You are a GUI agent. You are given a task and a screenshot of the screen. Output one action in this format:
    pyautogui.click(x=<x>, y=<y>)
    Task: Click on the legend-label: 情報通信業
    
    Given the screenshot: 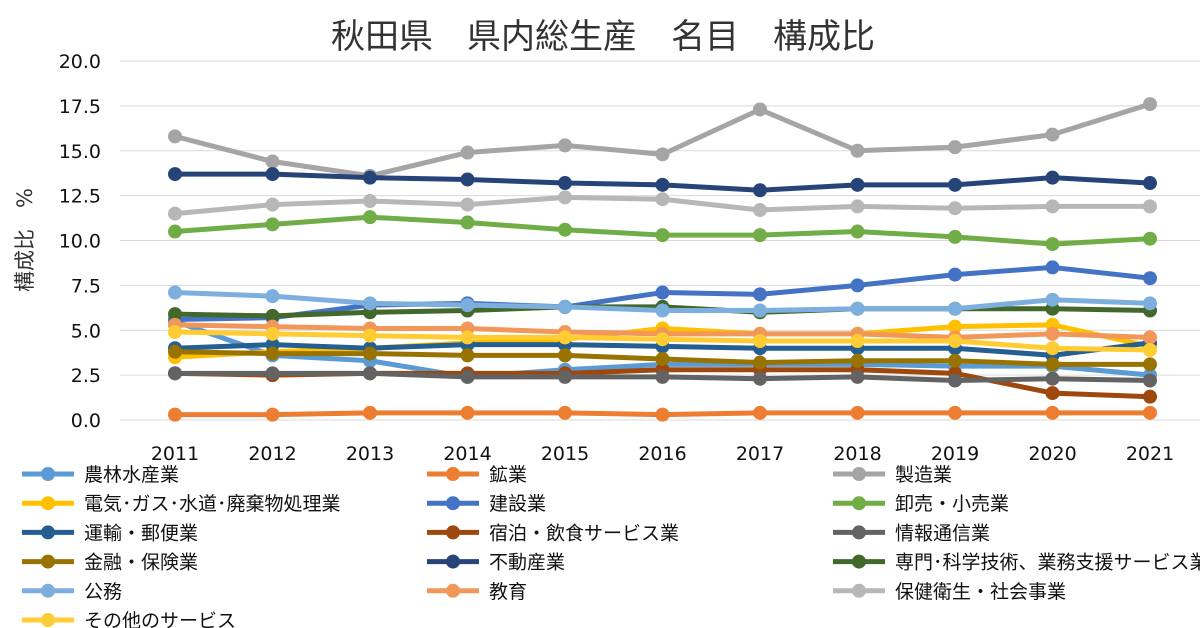 What is the action you would take?
    pyautogui.click(x=942, y=533)
    